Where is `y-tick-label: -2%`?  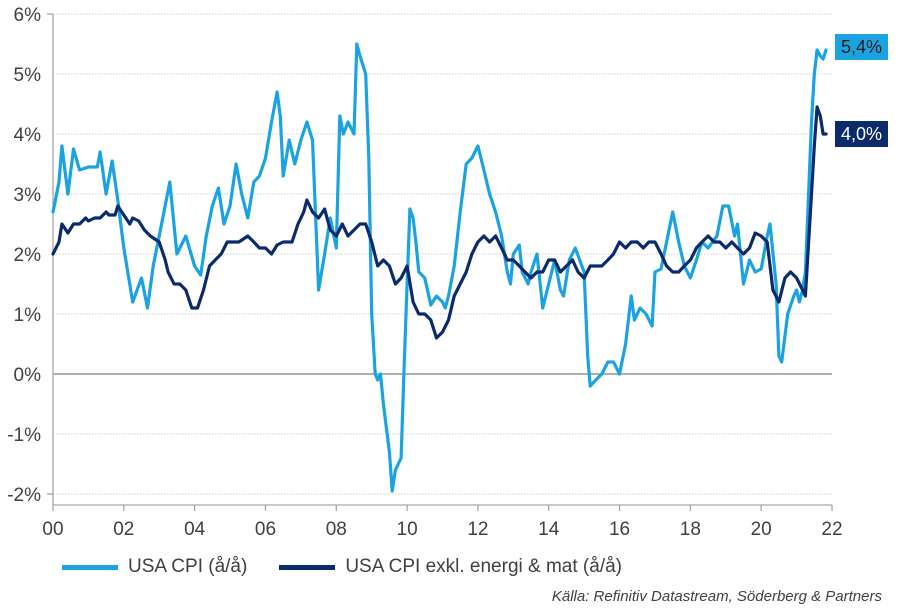
y-tick-label: -2% is located at coordinates (24, 495).